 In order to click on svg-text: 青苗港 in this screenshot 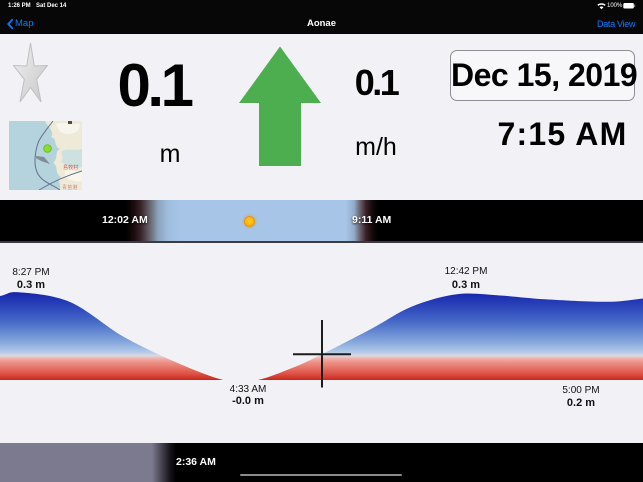, I will do `click(70, 187)`.